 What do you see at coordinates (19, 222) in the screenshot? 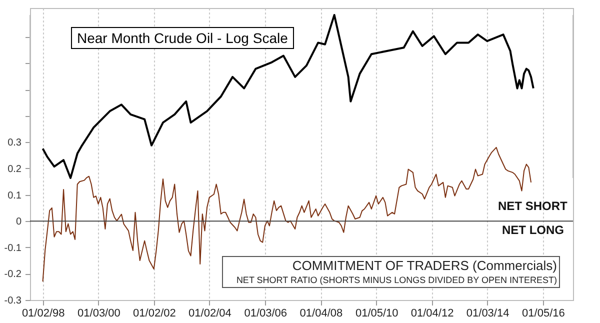
I see `y-tick-label: 0` at bounding box center [19, 222].